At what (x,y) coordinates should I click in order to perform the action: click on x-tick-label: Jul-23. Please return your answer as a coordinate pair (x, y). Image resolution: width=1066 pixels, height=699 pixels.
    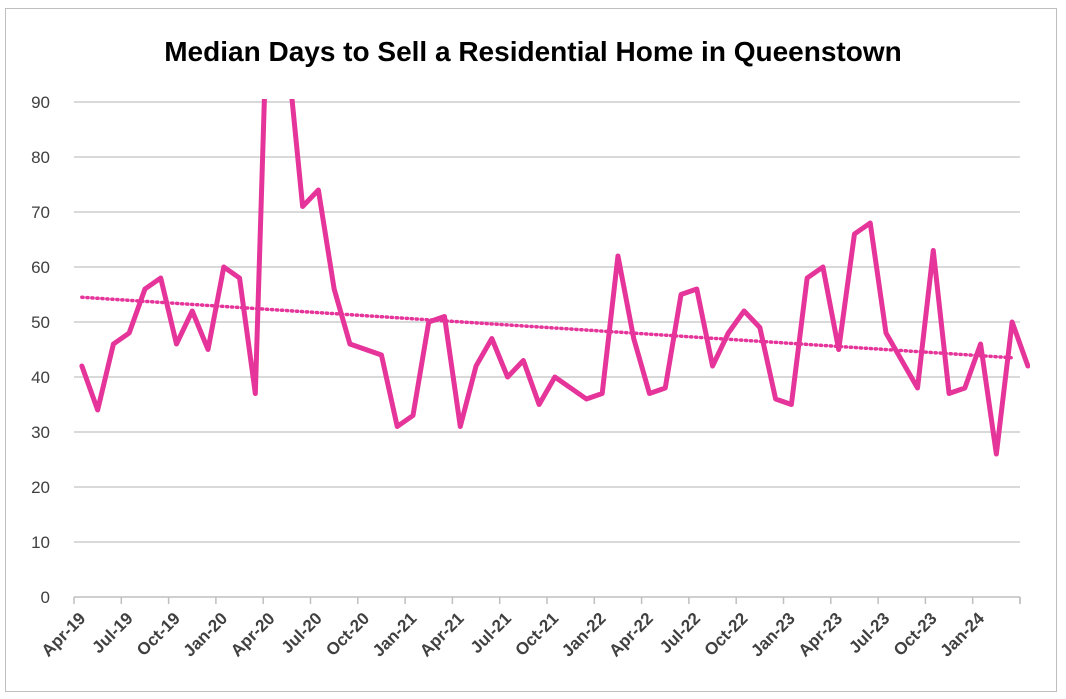
    Looking at the image, I should click on (869, 633).